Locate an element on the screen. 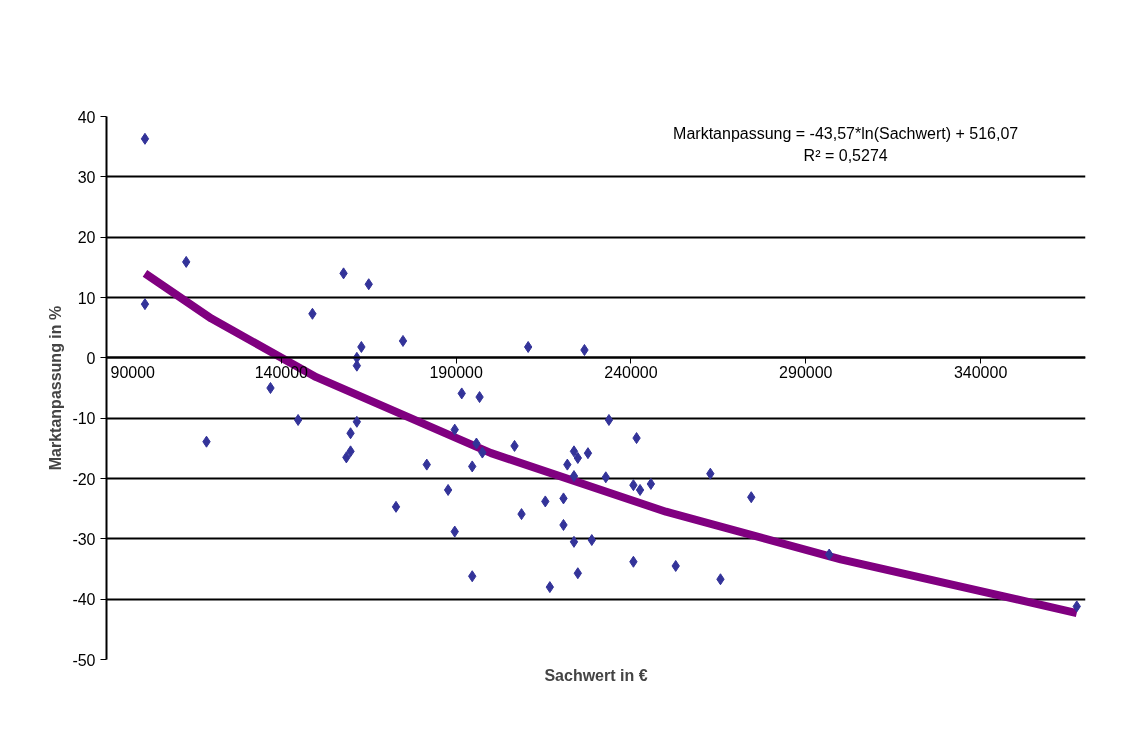 This screenshot has height=731, width=1123. x-tick-label: 190000 is located at coordinates (456, 372).